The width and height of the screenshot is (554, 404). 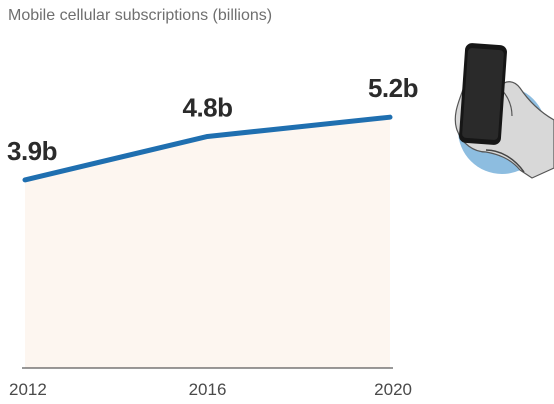 I want to click on x-tick-label: 2016, so click(x=208, y=389).